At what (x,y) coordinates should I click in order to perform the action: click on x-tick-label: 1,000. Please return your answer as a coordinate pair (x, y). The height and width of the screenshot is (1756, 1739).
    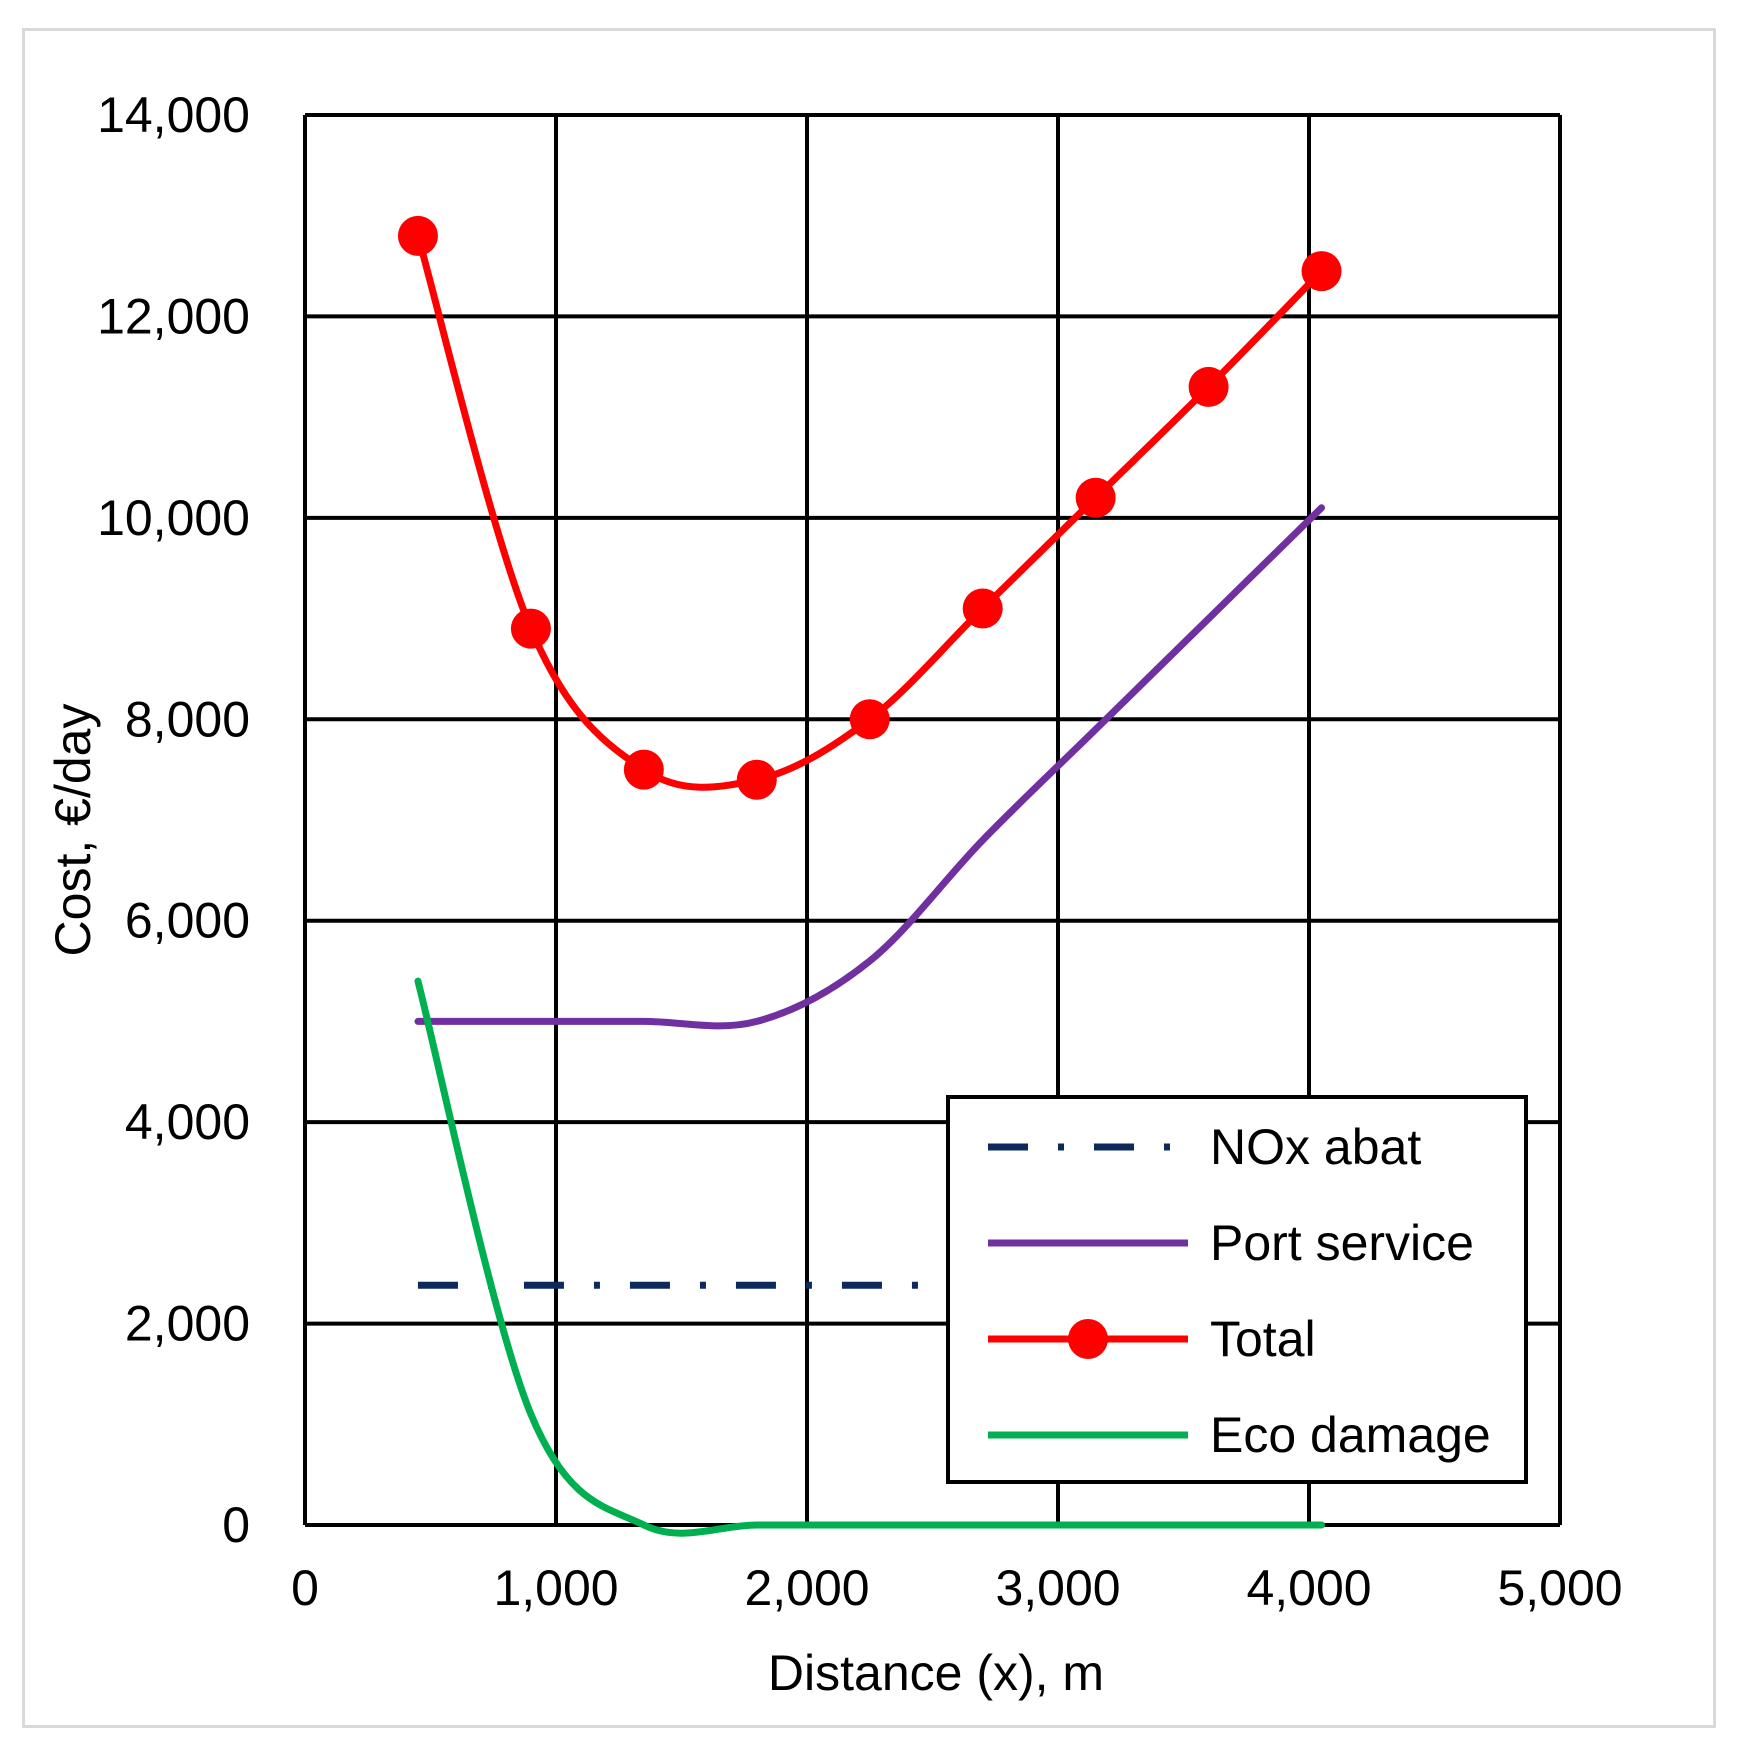
    Looking at the image, I should click on (555, 1588).